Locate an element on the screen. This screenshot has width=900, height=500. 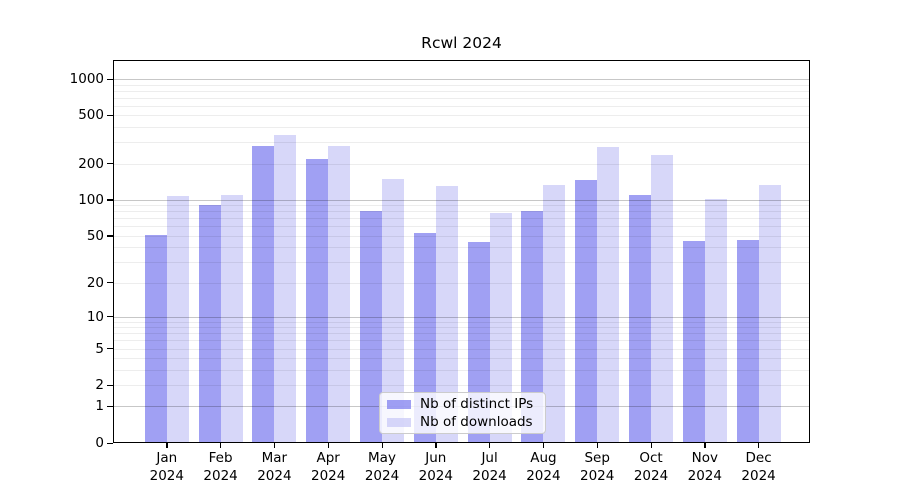
x-tick-label: Dec 2024 is located at coordinates (759, 467).